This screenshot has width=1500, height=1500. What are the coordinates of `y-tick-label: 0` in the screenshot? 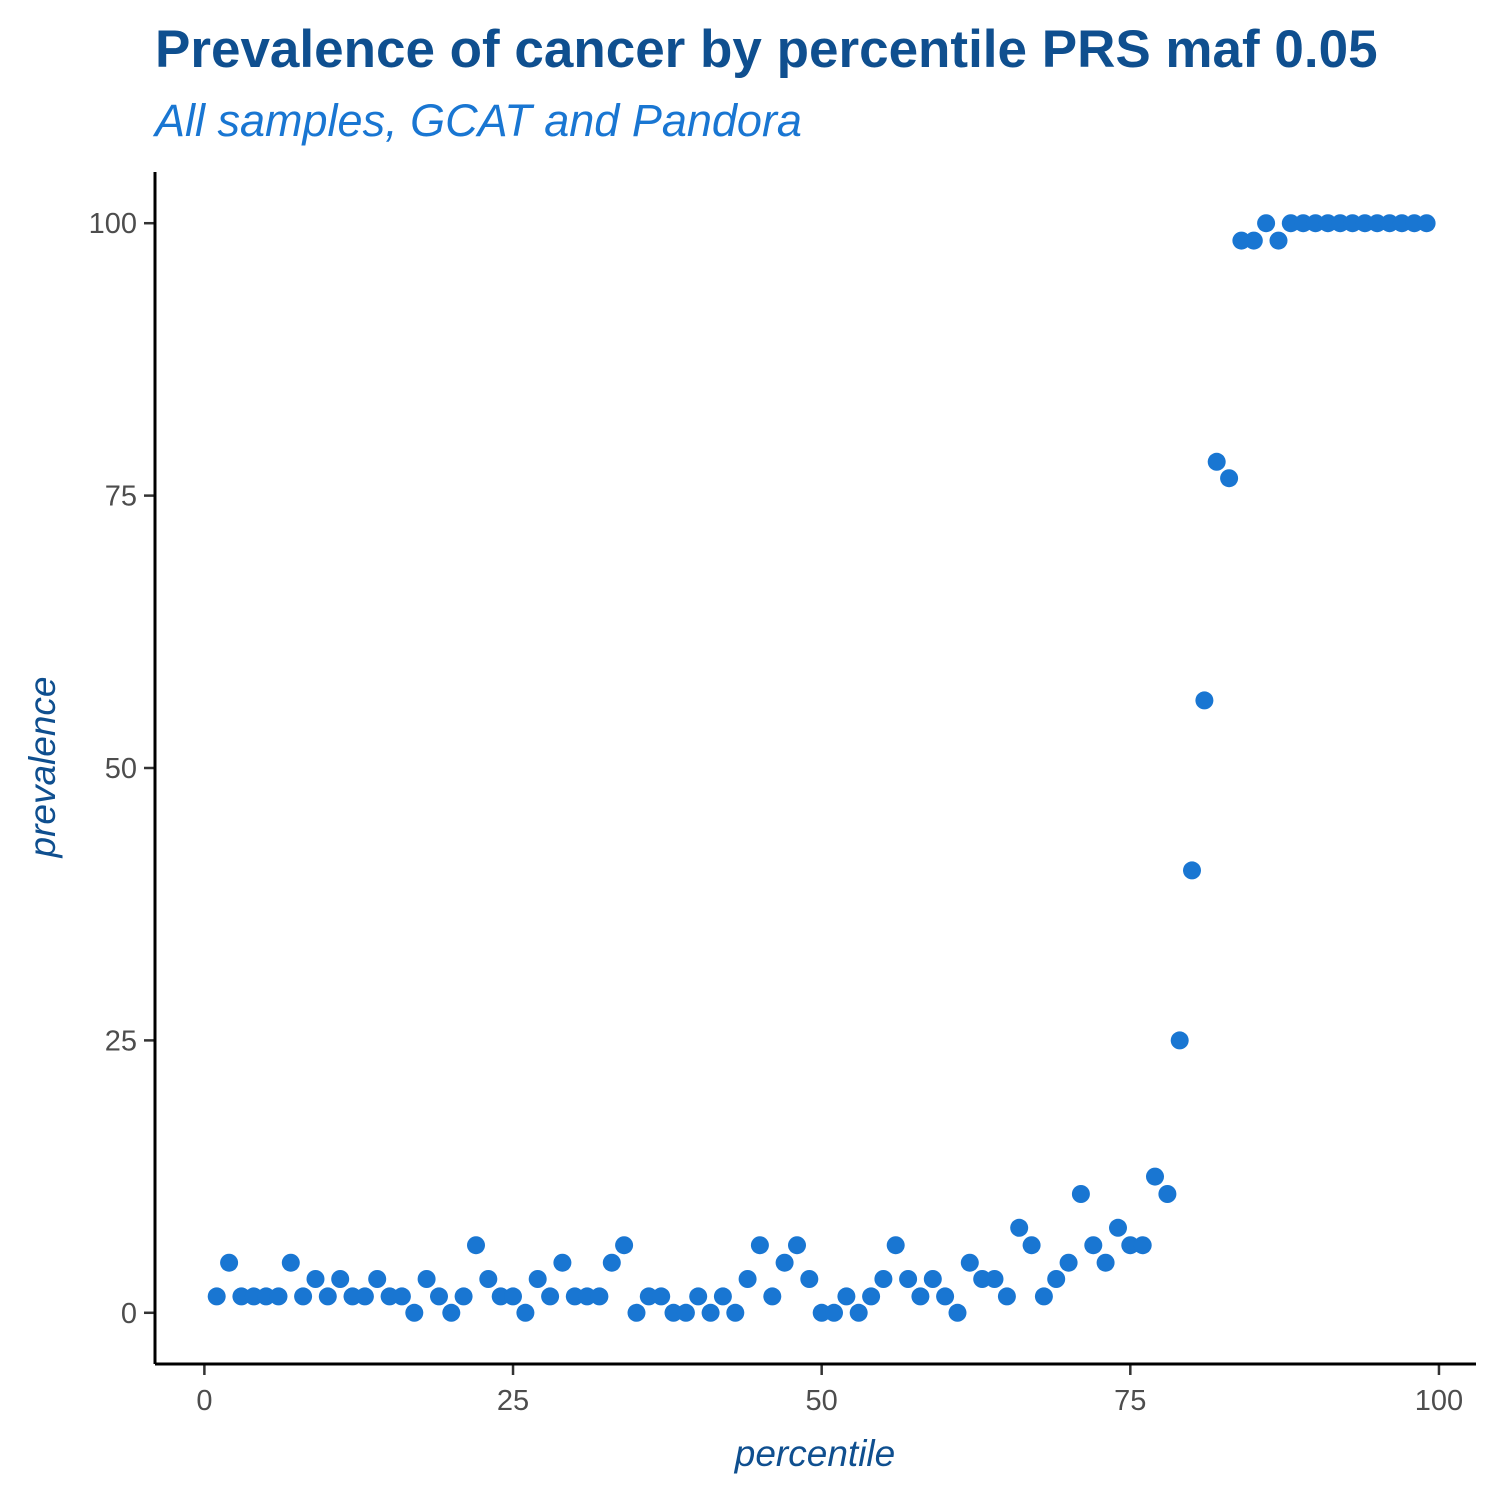 It's located at (129, 1314).